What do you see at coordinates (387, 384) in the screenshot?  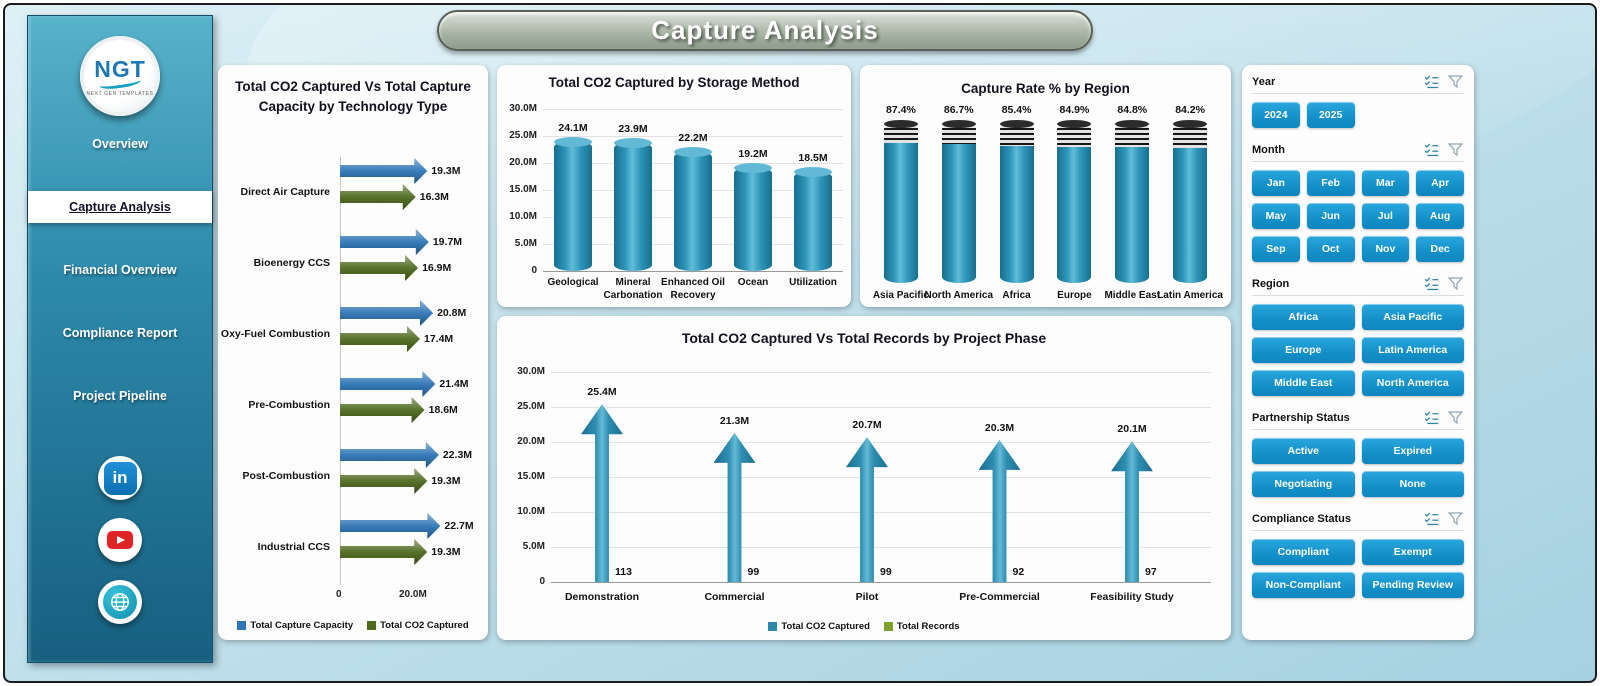 I see `capture-capacity-arrow` at bounding box center [387, 384].